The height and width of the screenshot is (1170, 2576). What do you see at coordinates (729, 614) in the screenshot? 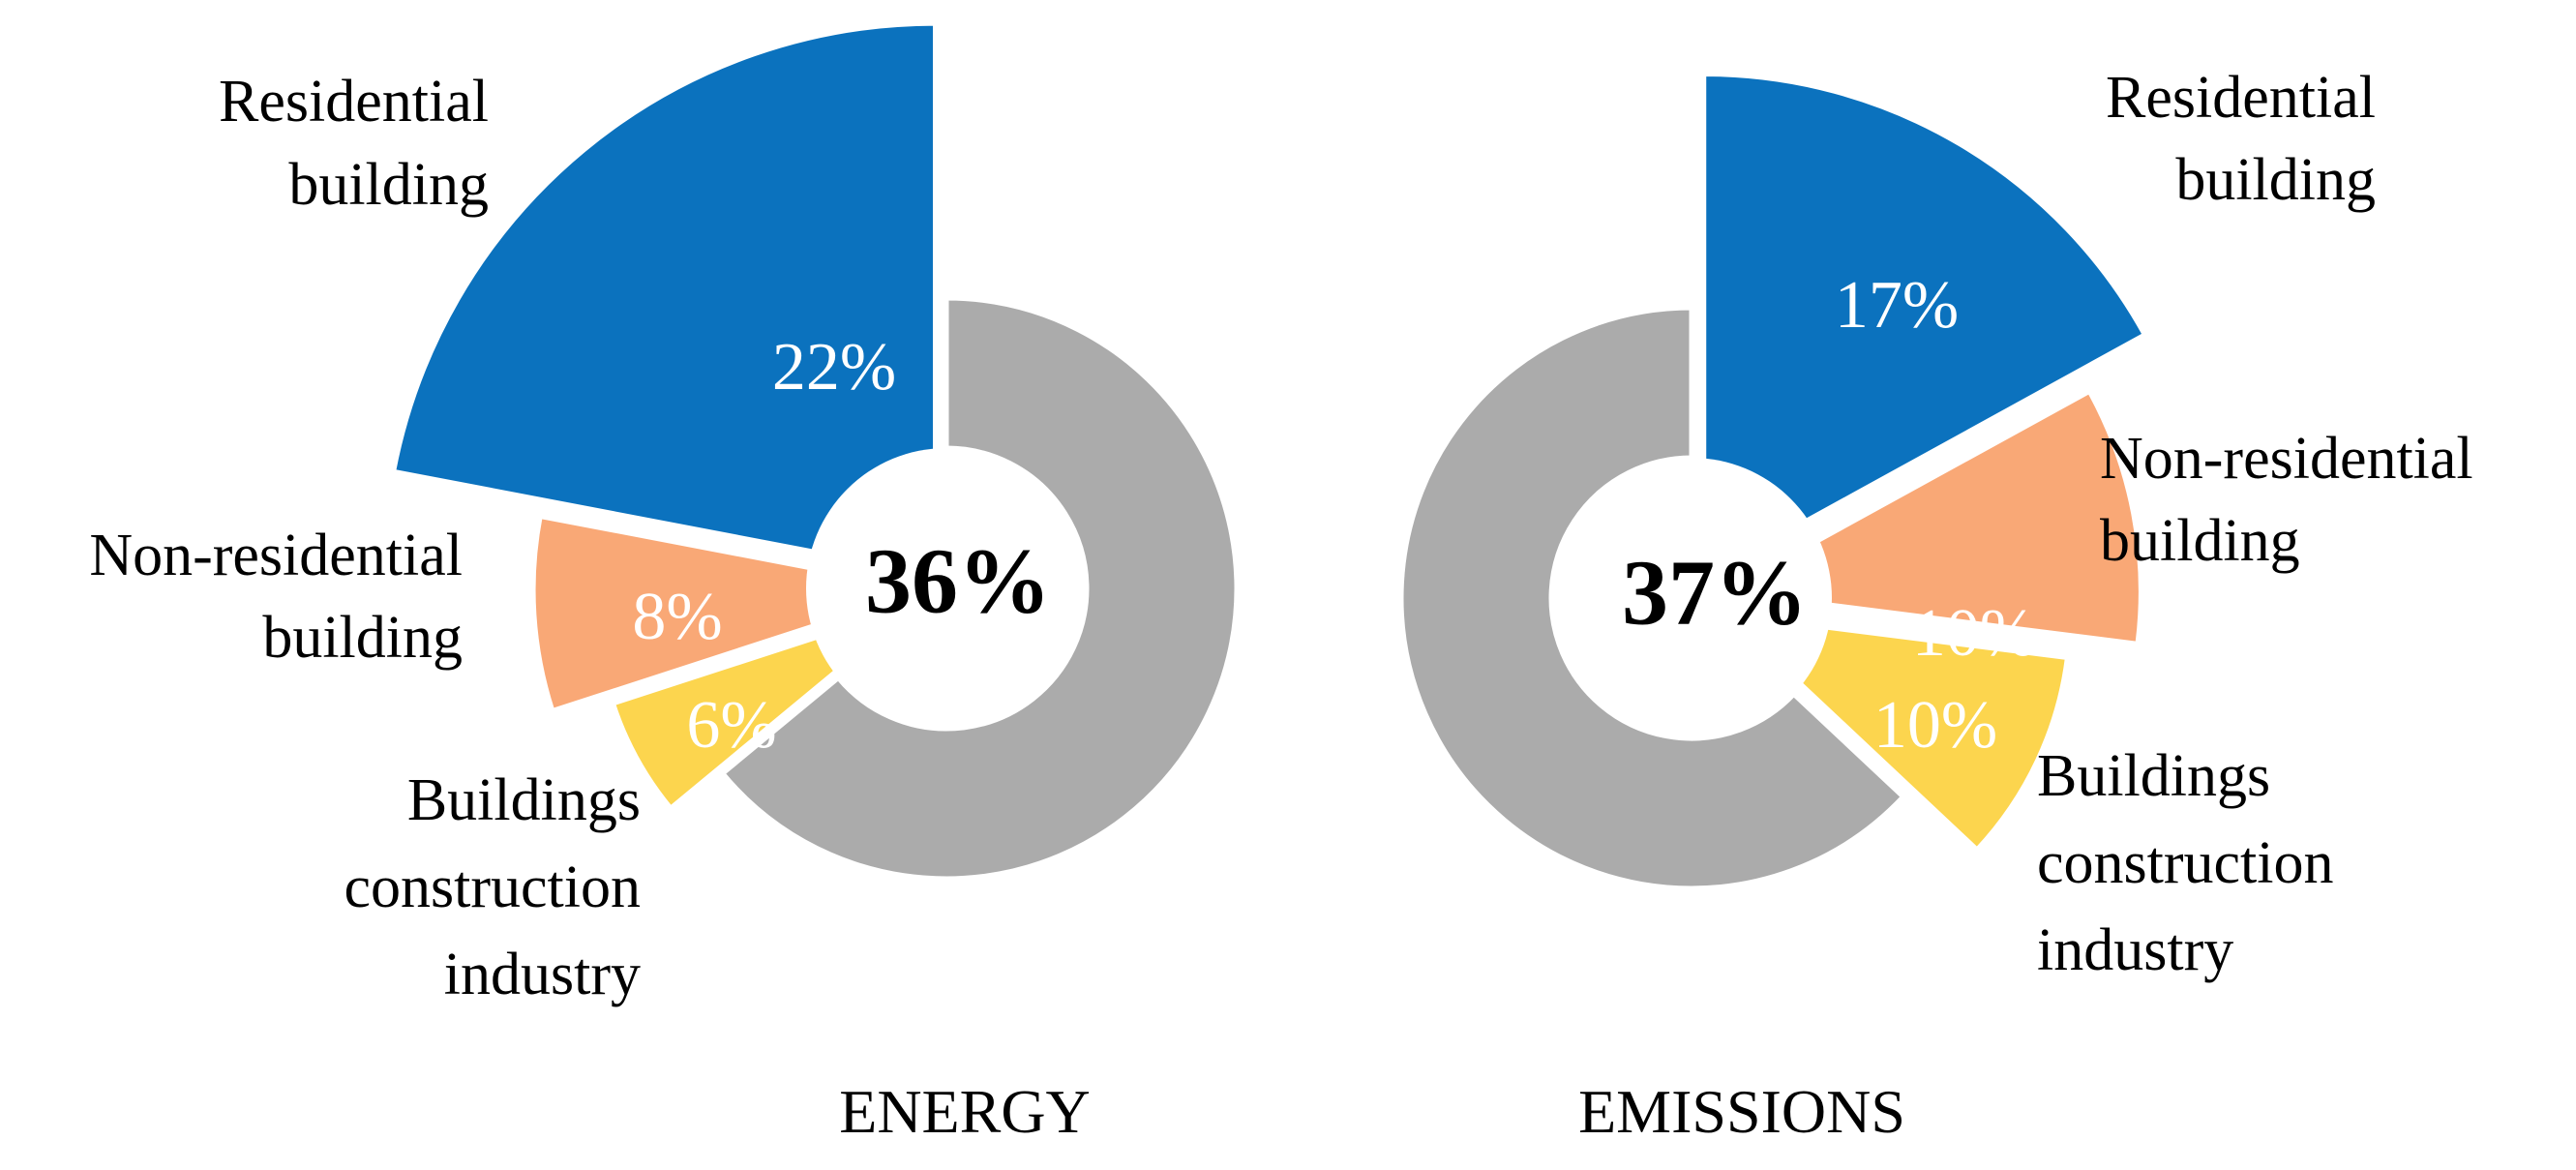
I see `slice-energy-non-residential-building` at bounding box center [729, 614].